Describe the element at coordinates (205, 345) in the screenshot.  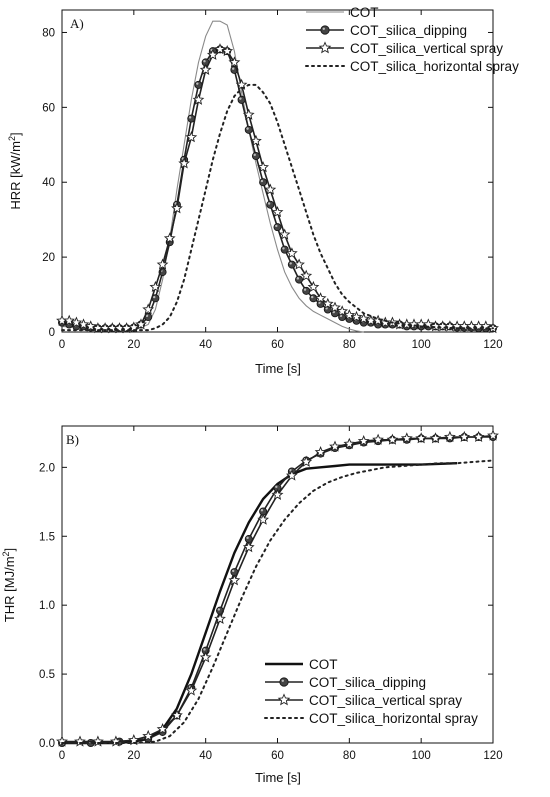
I see `panel-a-x-tick-label: 40` at that location.